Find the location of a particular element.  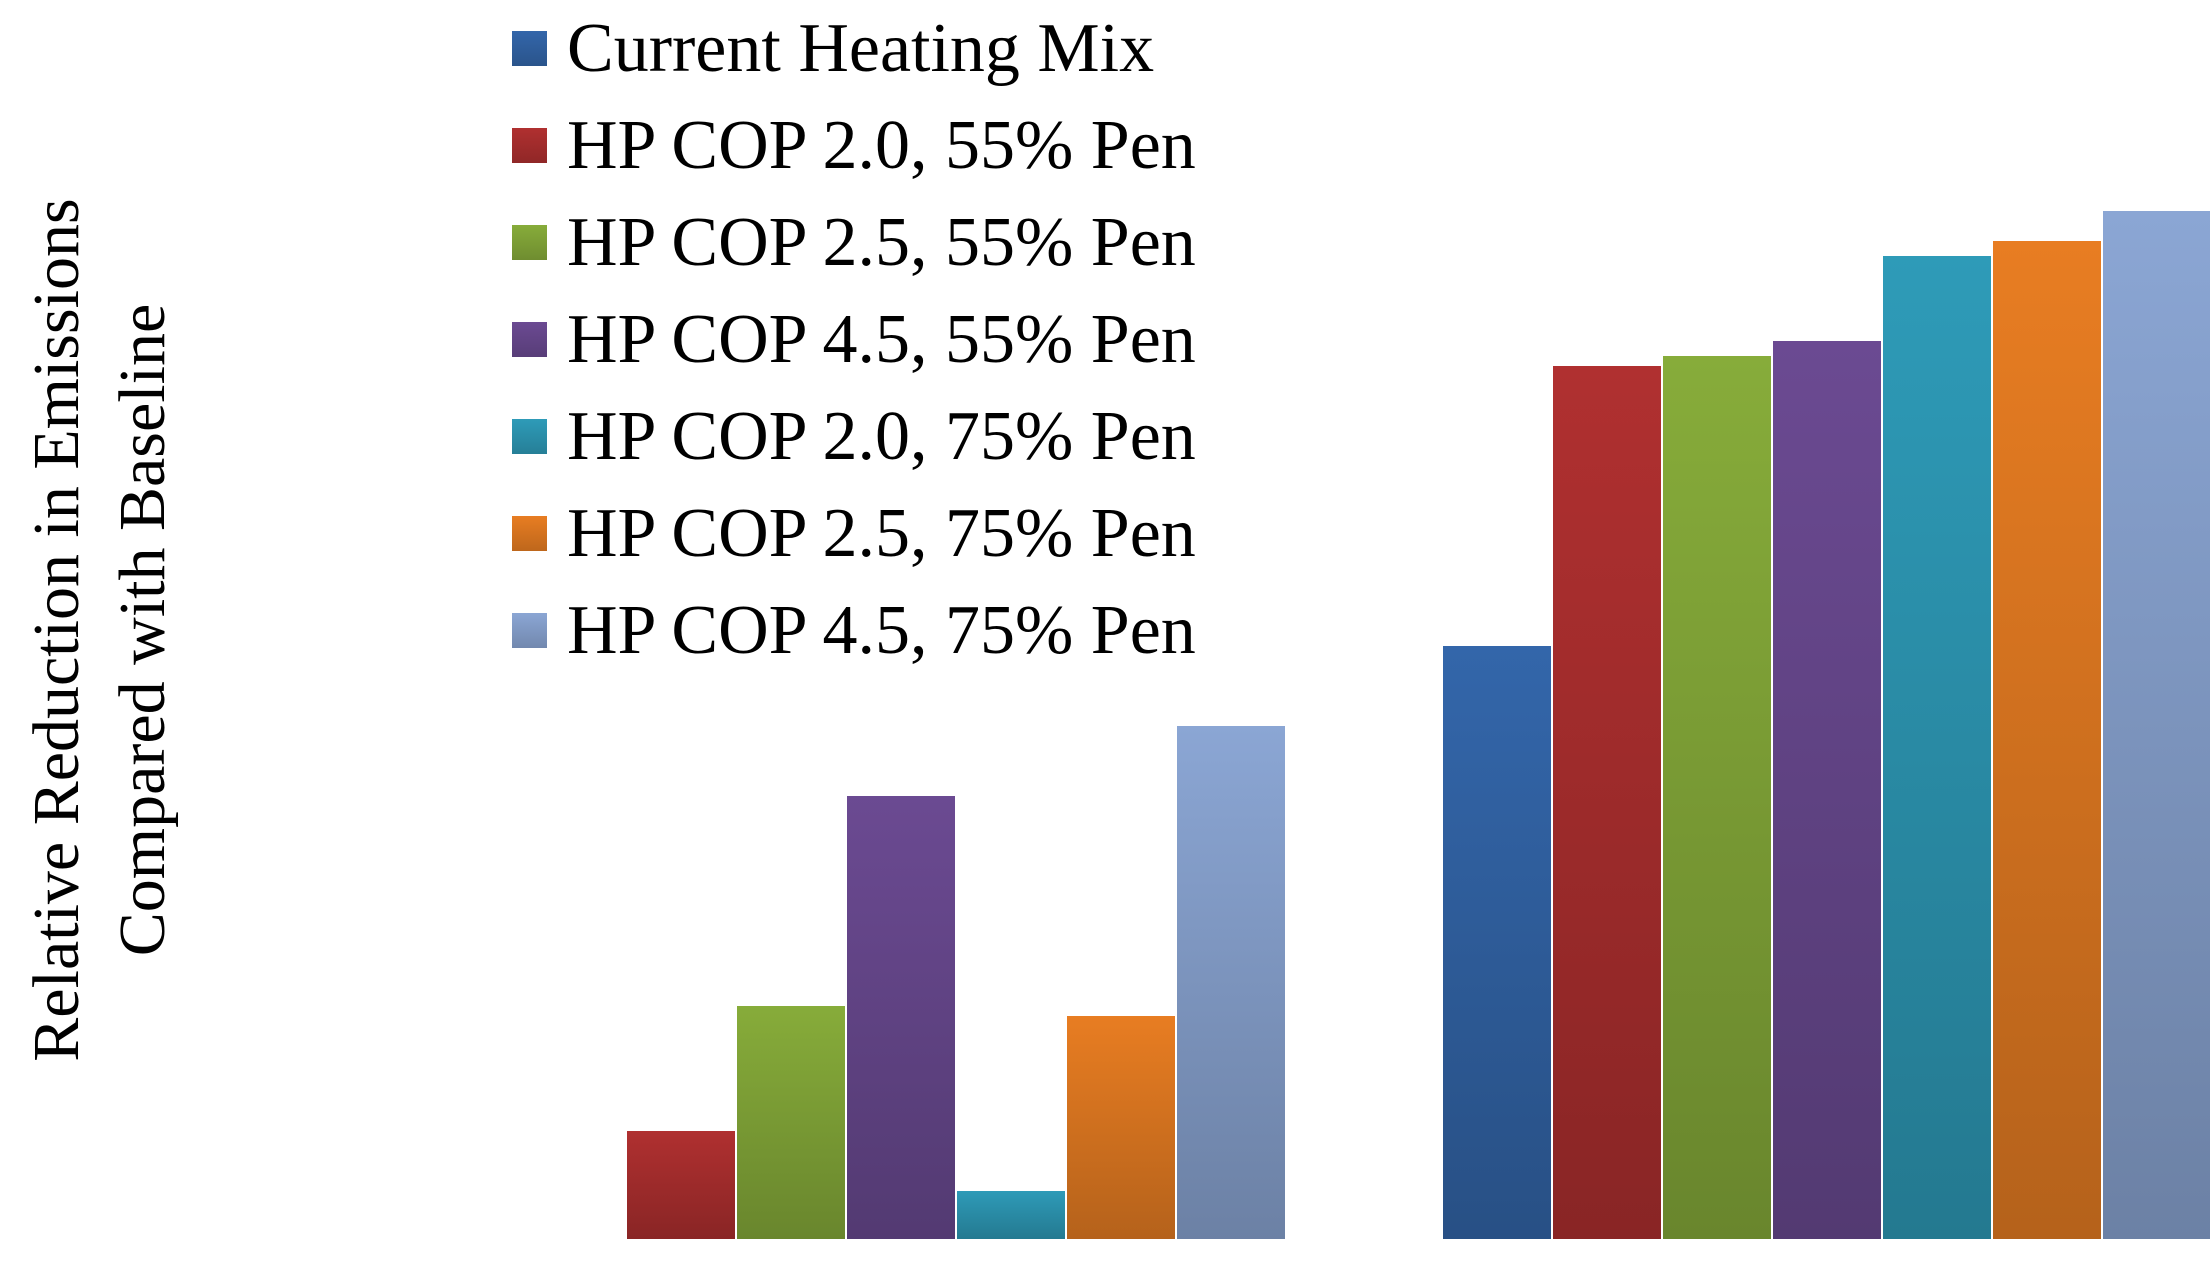

bar-group2-series5 is located at coordinates (1937, 747).